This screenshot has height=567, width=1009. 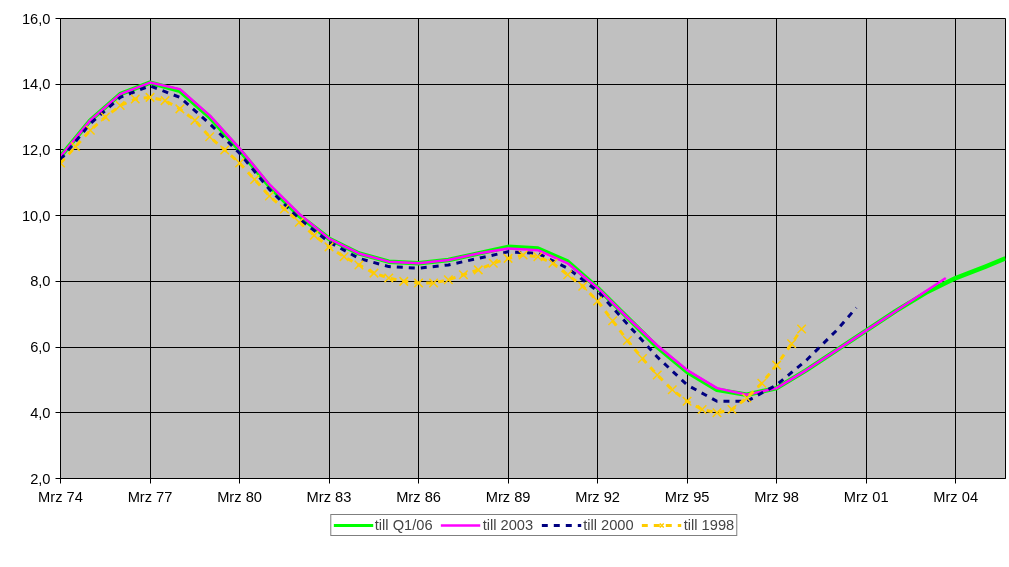 I want to click on y-tick-label: 10,0, so click(x=36, y=215).